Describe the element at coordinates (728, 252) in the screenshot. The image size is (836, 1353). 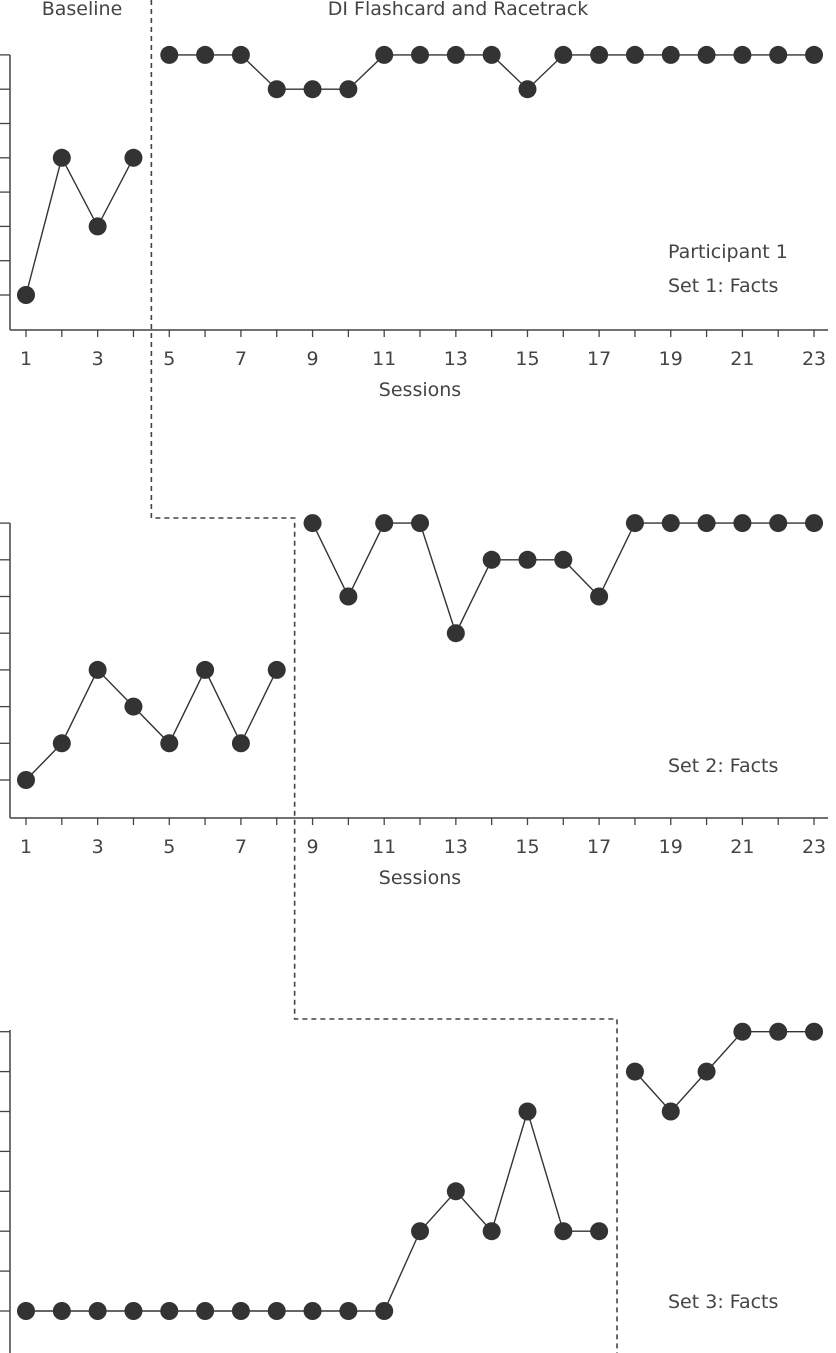
I see `panel-annotation: Participant 1` at that location.